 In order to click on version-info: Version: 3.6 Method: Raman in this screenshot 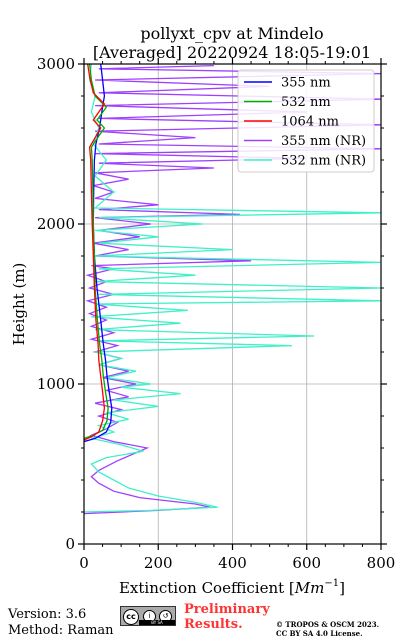, I will do `click(61, 623)`.